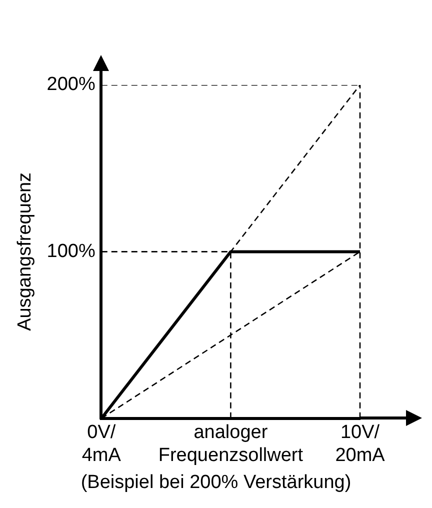 The width and height of the screenshot is (432, 508). What do you see at coordinates (360, 444) in the screenshot?
I see `x-tick-label: 10V/ 20mA` at bounding box center [360, 444].